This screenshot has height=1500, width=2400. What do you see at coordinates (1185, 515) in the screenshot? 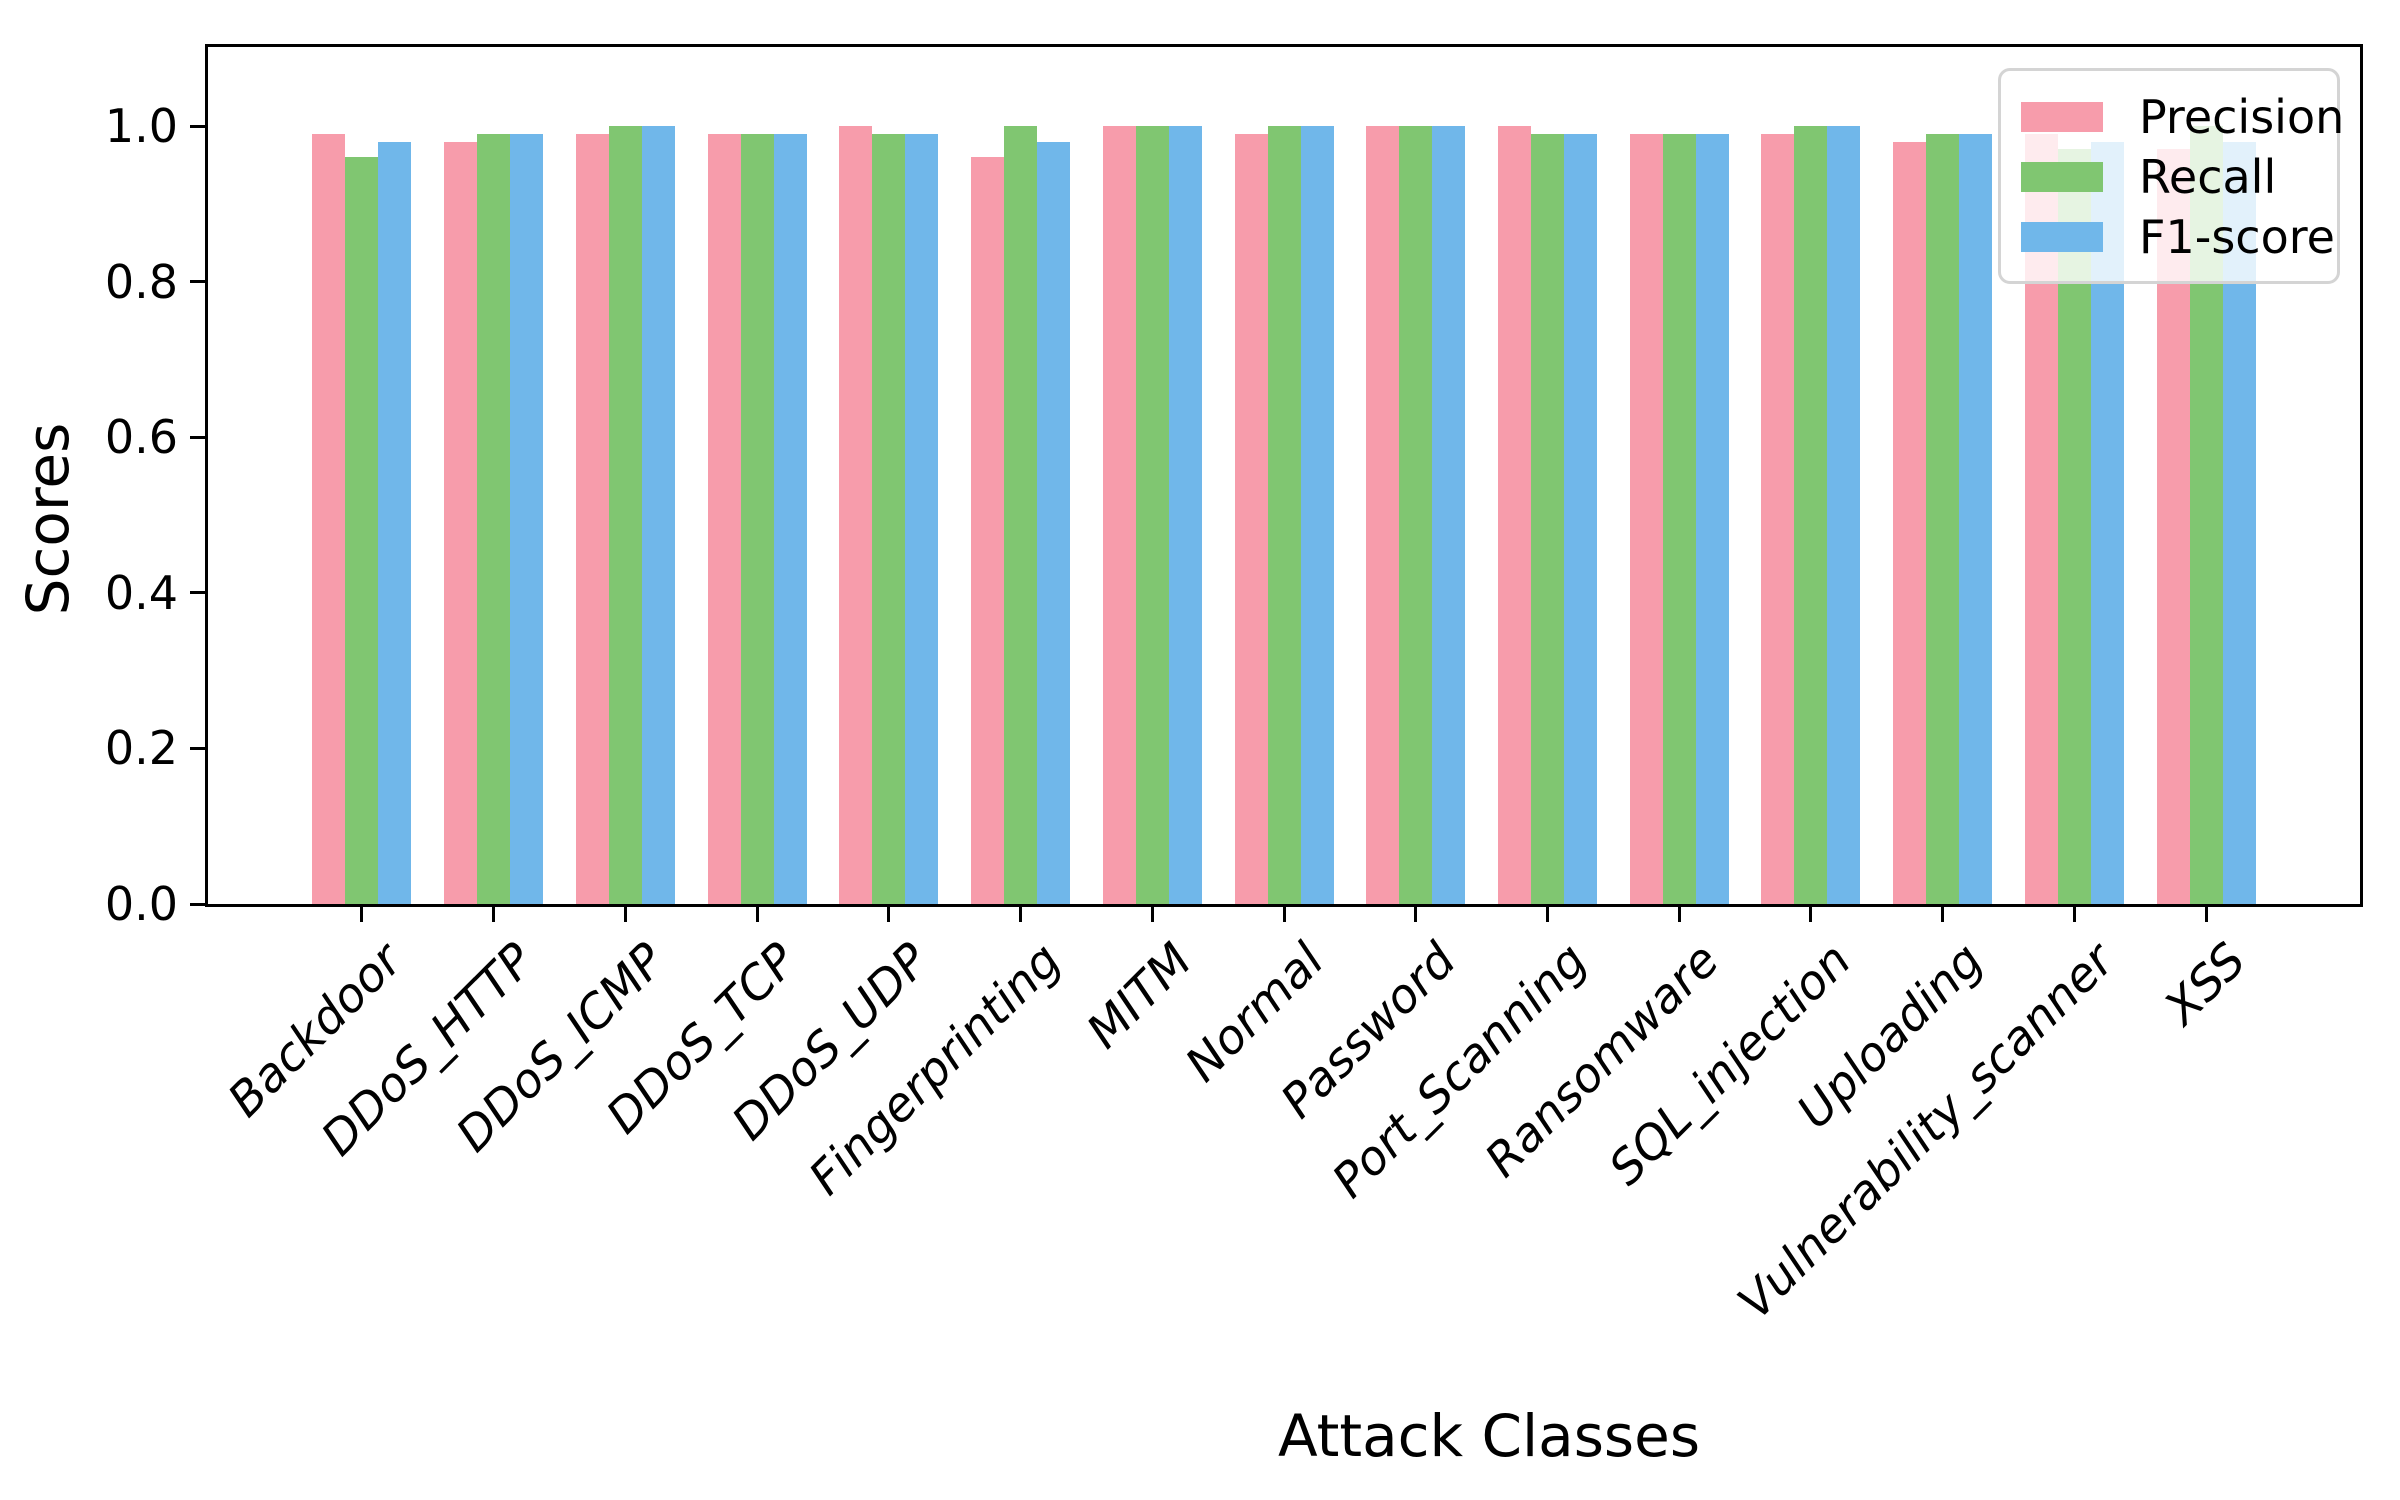
I see `bar-f1-score-mitm` at bounding box center [1185, 515].